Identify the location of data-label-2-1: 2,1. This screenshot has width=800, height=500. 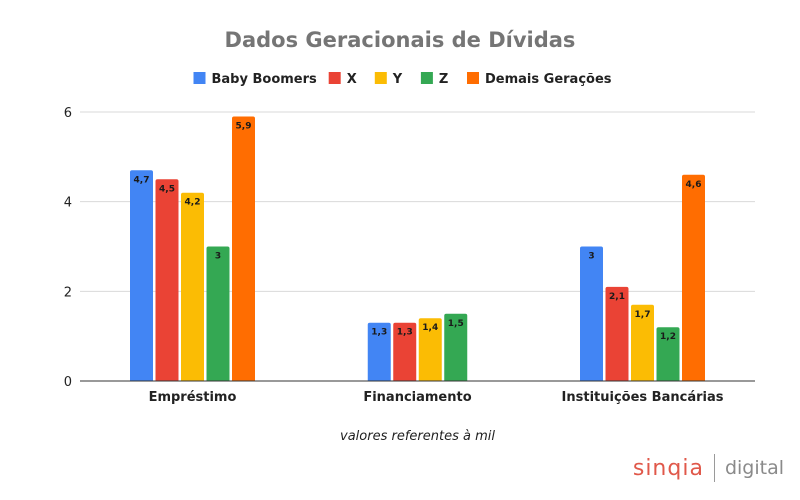
(617, 297).